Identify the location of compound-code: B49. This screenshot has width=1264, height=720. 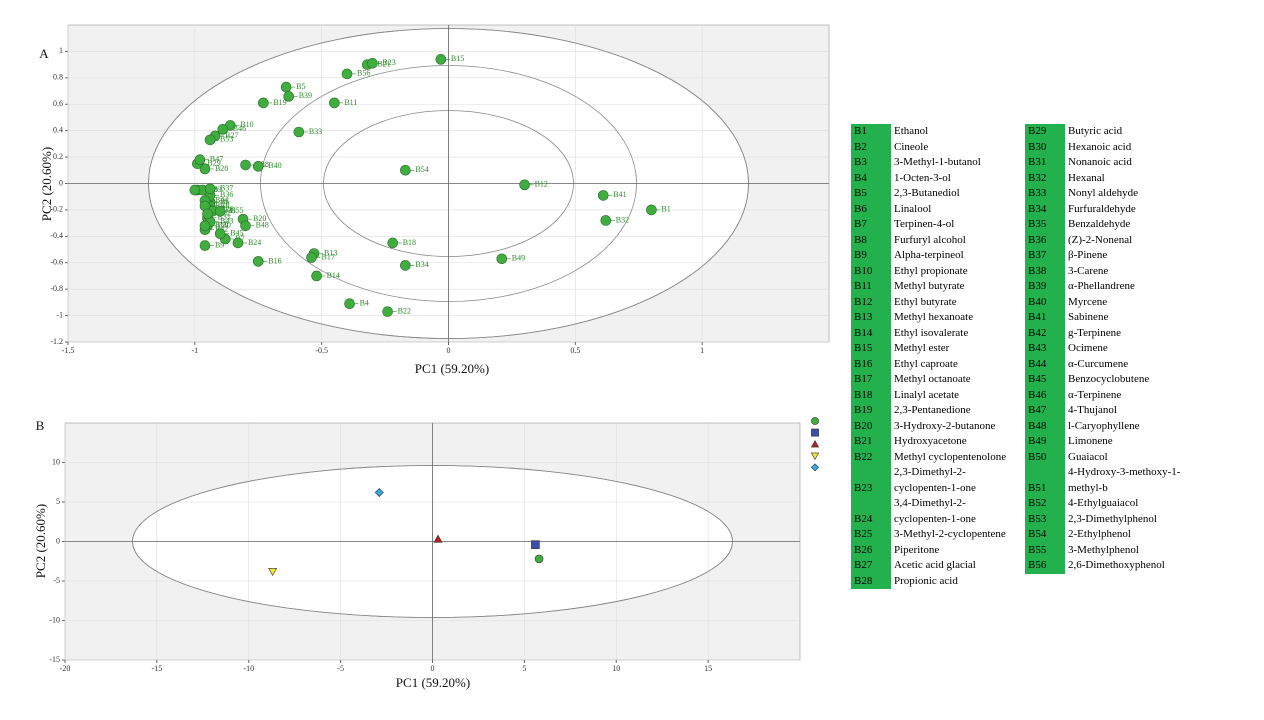
(1045, 442).